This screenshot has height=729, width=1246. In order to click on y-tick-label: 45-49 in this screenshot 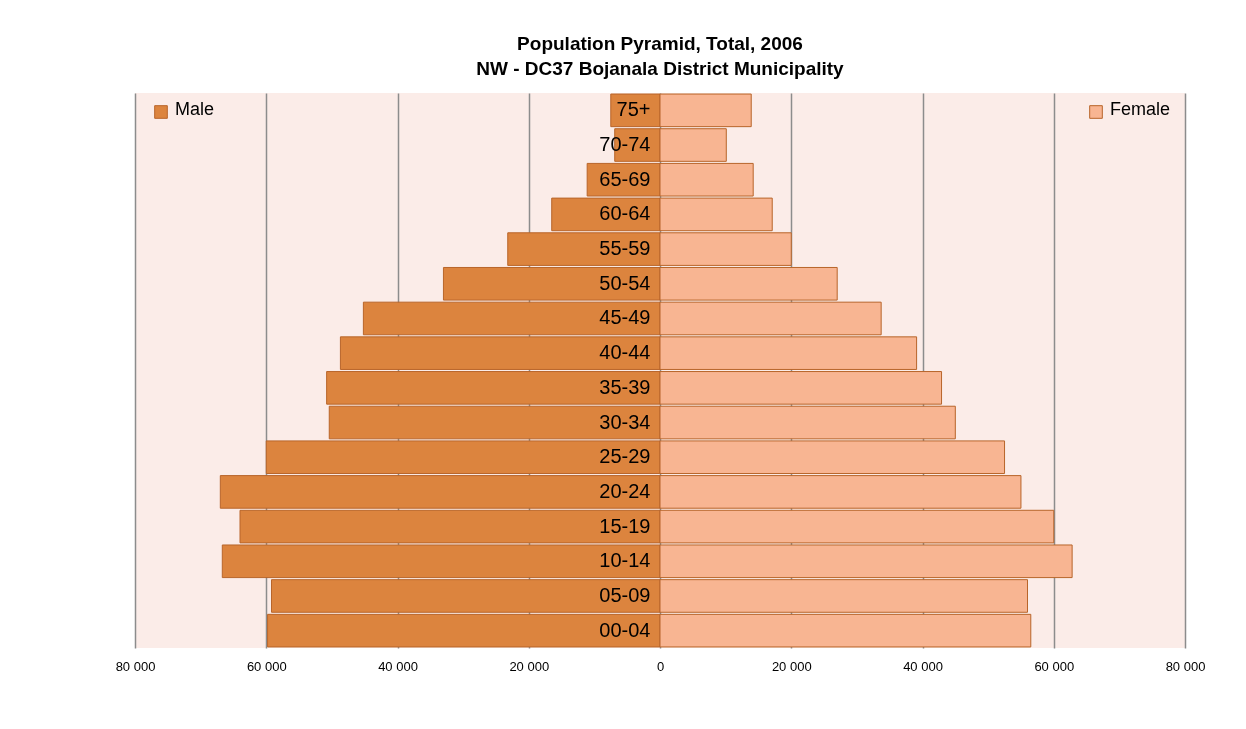, I will do `click(625, 317)`.